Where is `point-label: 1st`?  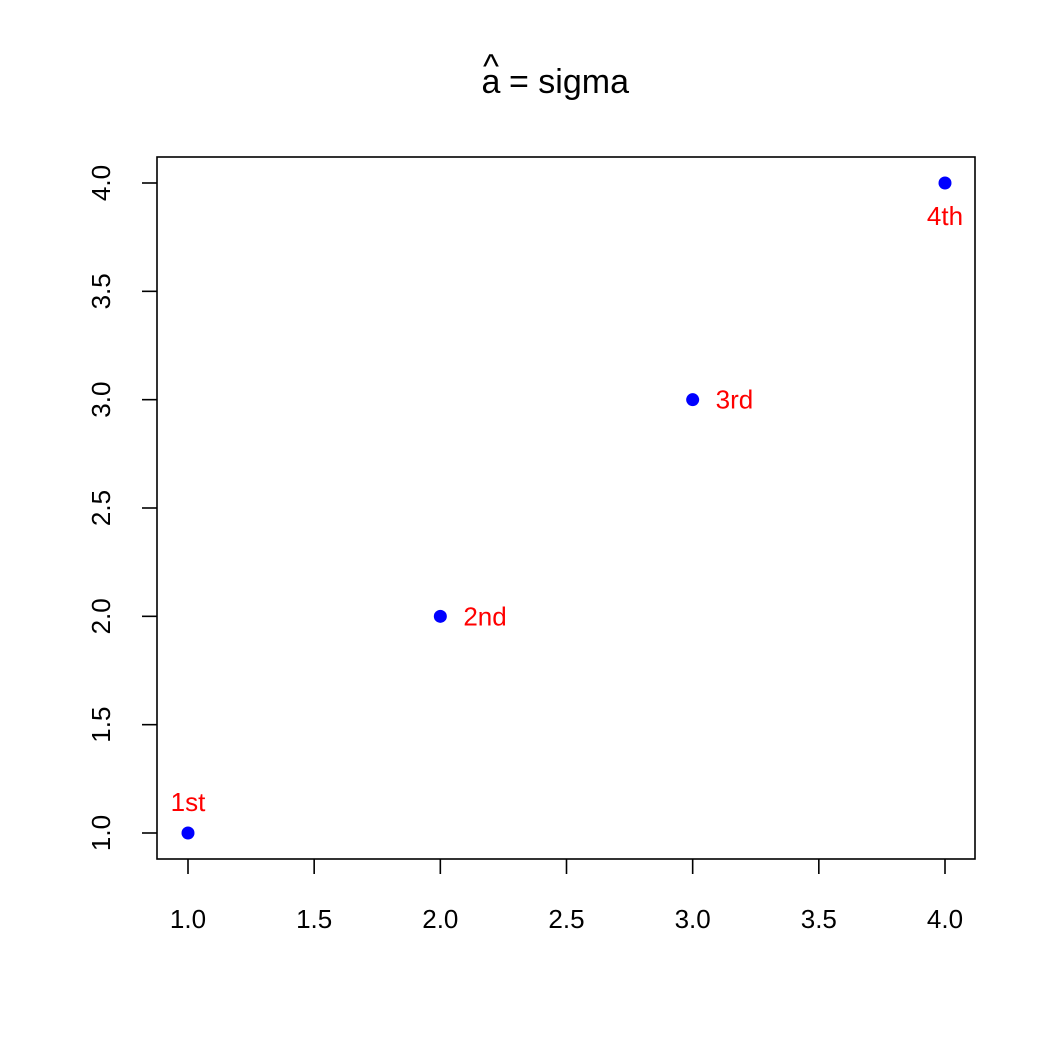
point-label: 1st is located at coordinates (188, 802).